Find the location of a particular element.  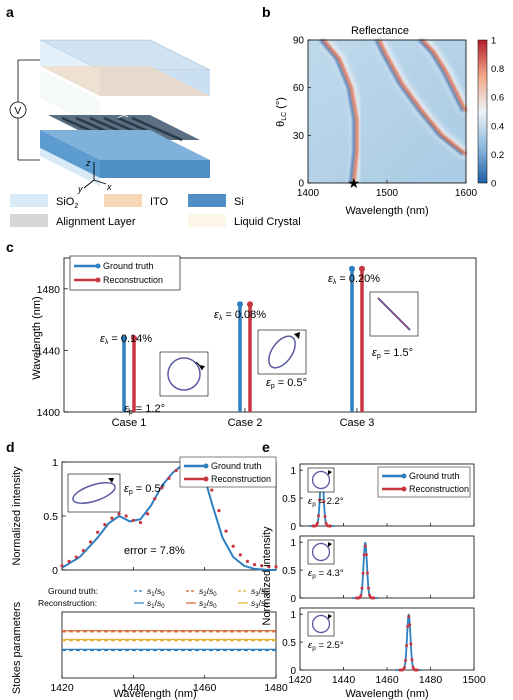

e-eps-label: εp = 2.2° is located at coordinates (326, 502).